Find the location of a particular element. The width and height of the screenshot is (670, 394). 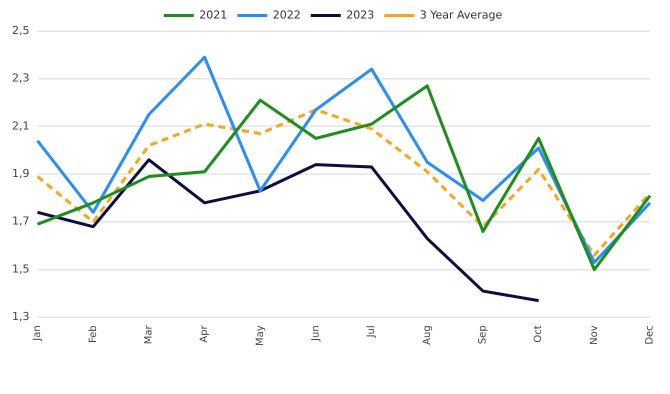

x-tick-label: Jul is located at coordinates (372, 331).